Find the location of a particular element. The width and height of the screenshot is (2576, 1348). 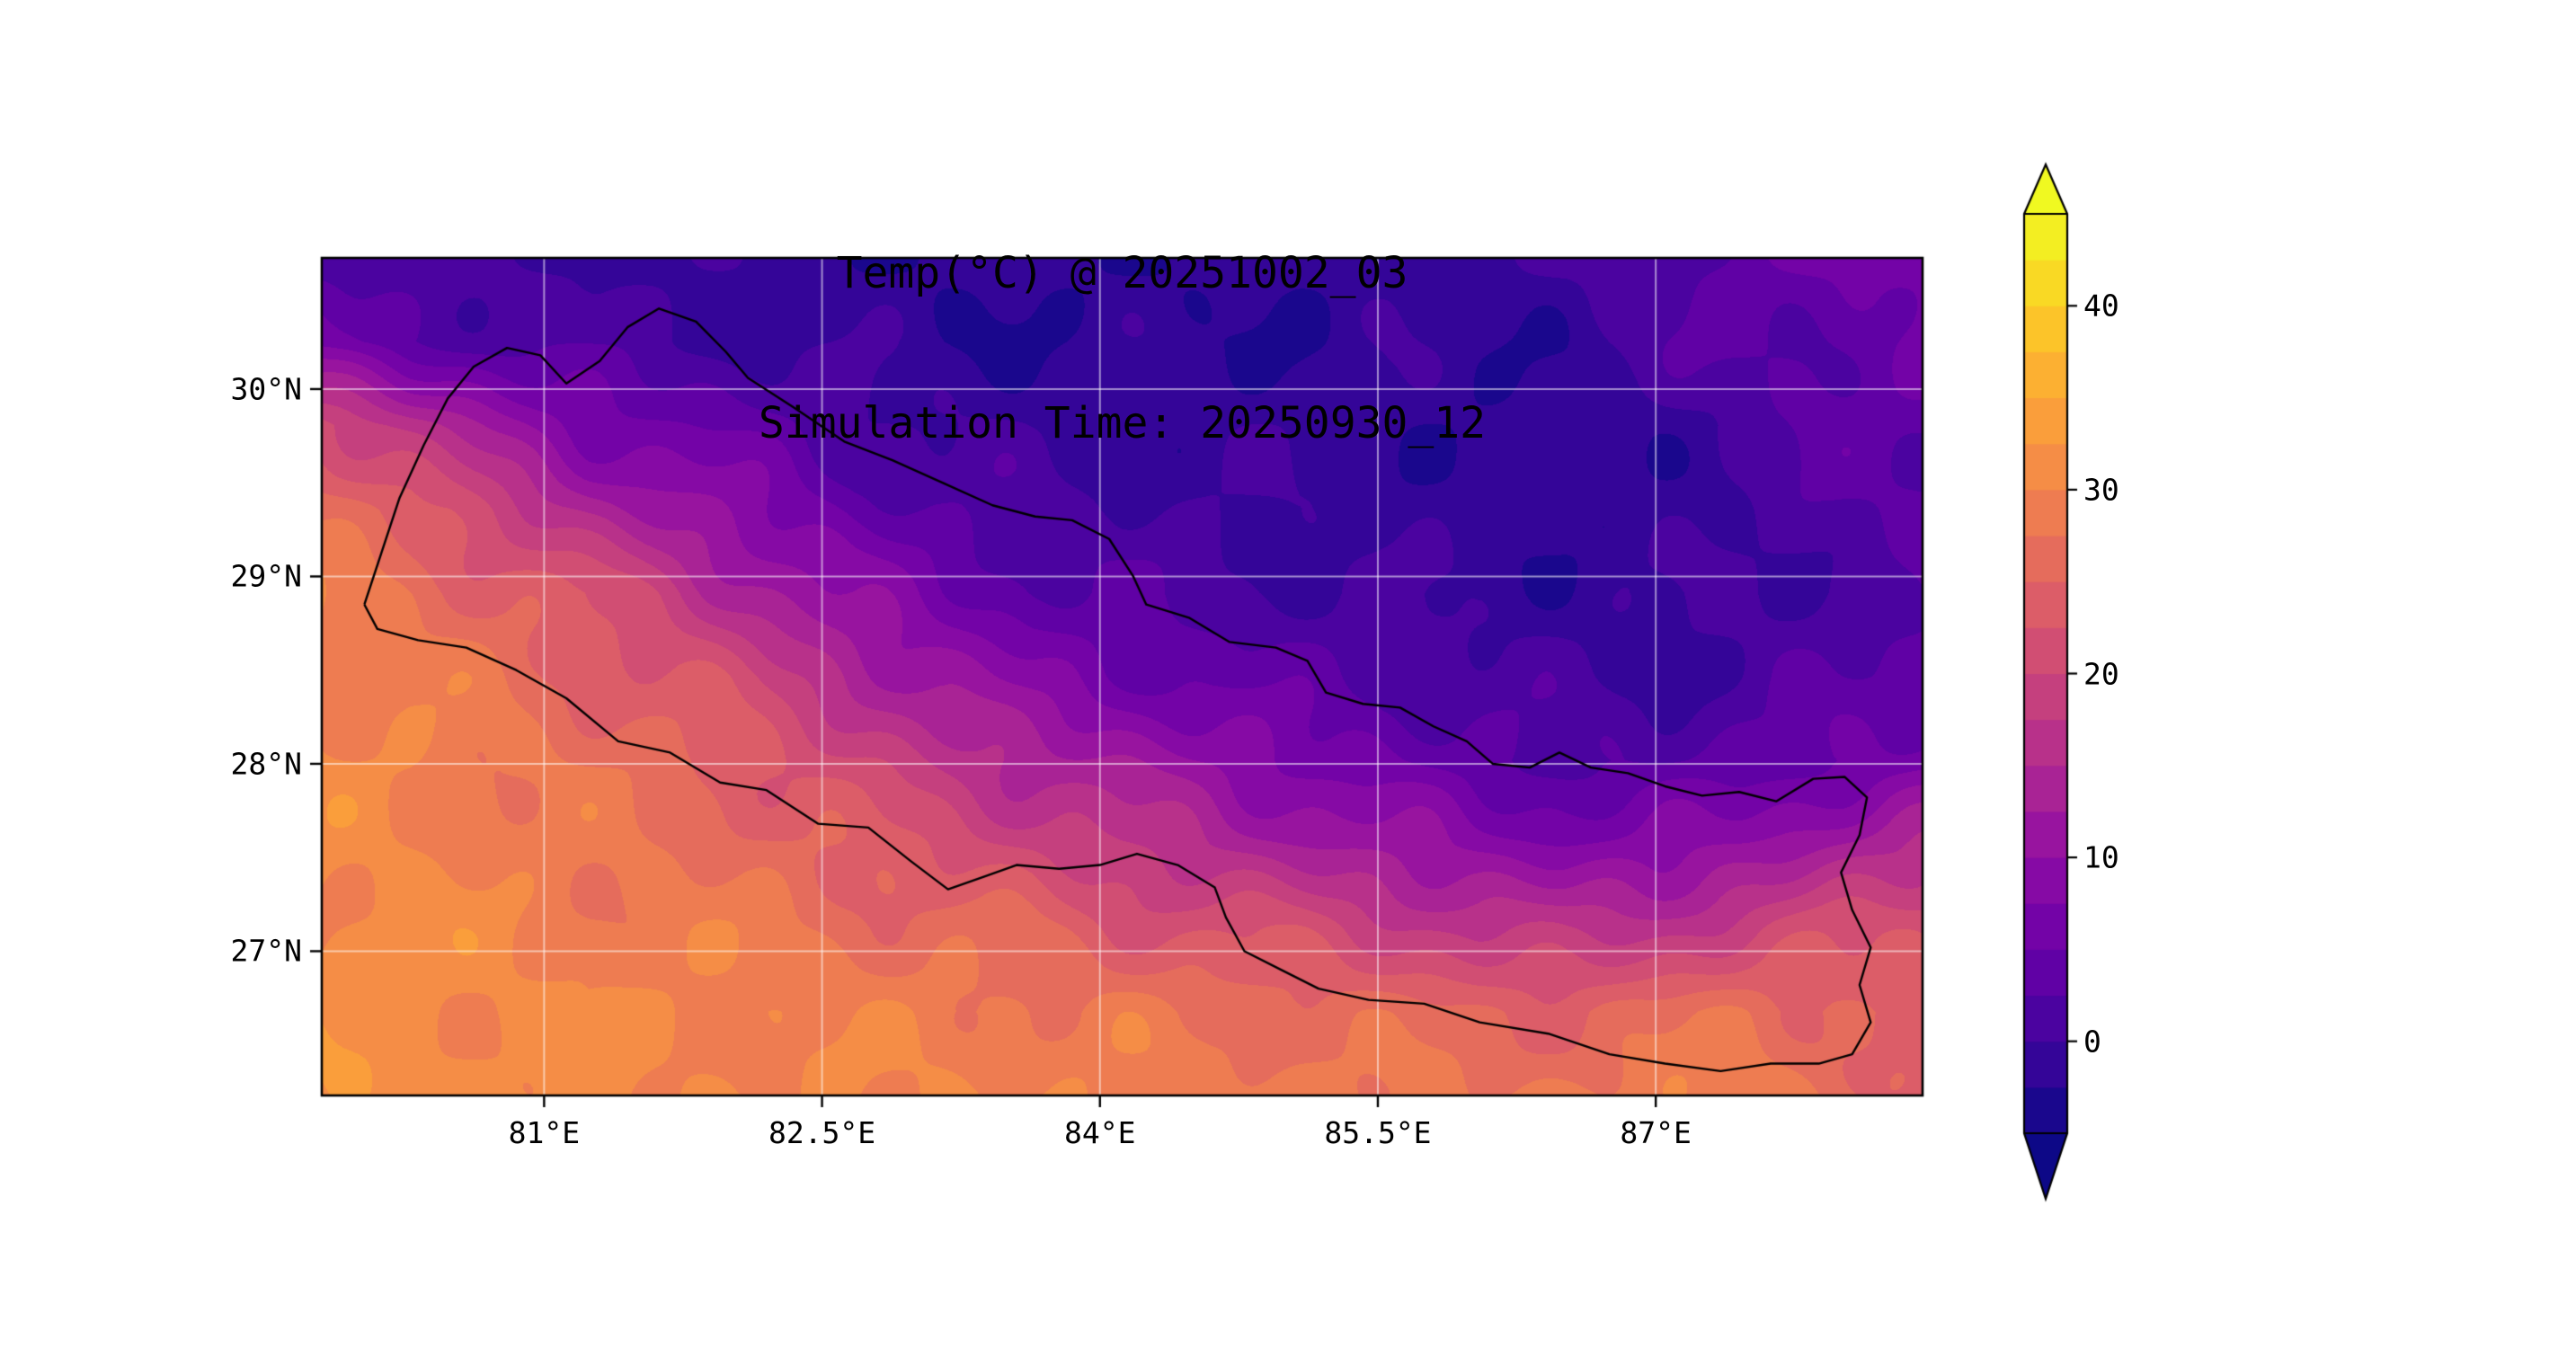

x-tick-label-84e: 84°E is located at coordinates (1100, 1132).